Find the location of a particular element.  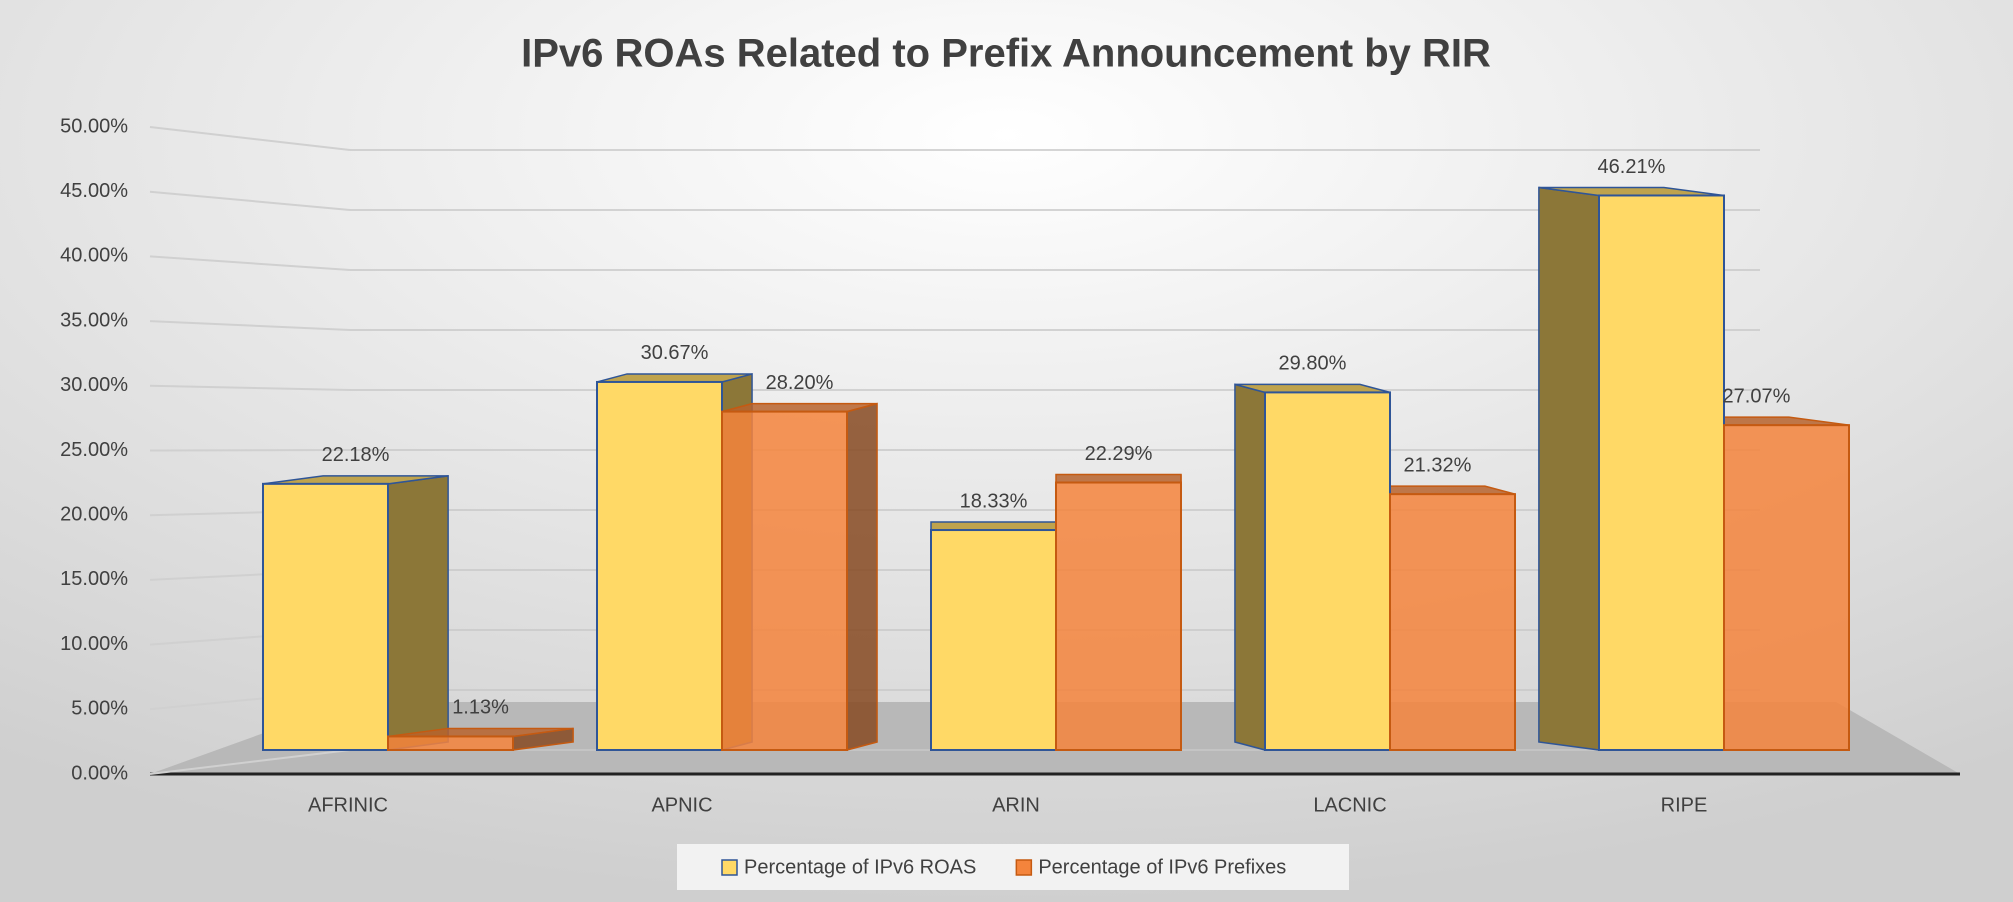

x-tick-label: APNIC is located at coordinates (681, 805).